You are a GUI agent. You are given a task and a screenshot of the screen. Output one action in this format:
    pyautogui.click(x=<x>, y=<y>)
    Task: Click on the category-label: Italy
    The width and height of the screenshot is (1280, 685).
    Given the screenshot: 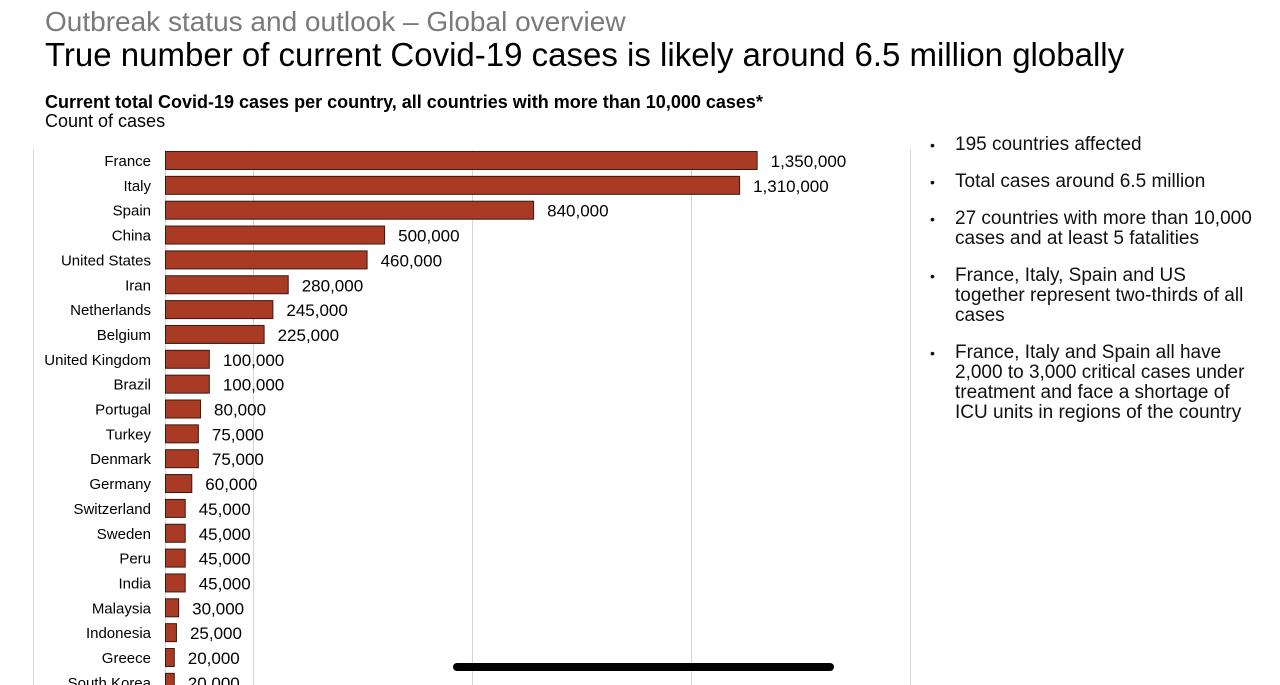 What is the action you would take?
    pyautogui.click(x=137, y=186)
    